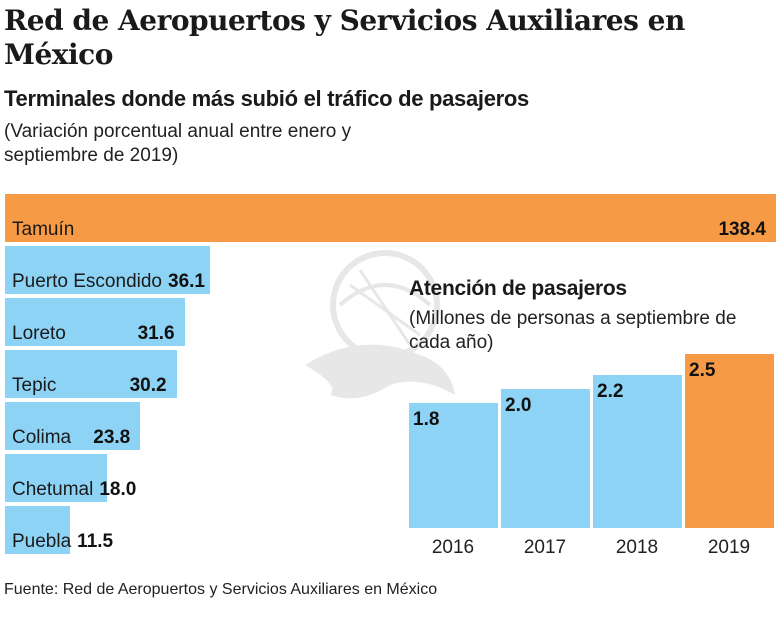 This screenshot has height=620, width=781. What do you see at coordinates (453, 547) in the screenshot?
I see `x-tick-label: 2016` at bounding box center [453, 547].